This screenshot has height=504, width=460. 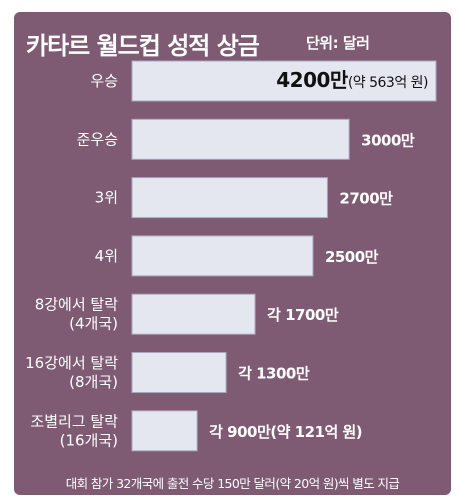 What do you see at coordinates (143, 46) in the screenshot?
I see `chart-title: 카타르 월드컵 성적 상금` at bounding box center [143, 46].